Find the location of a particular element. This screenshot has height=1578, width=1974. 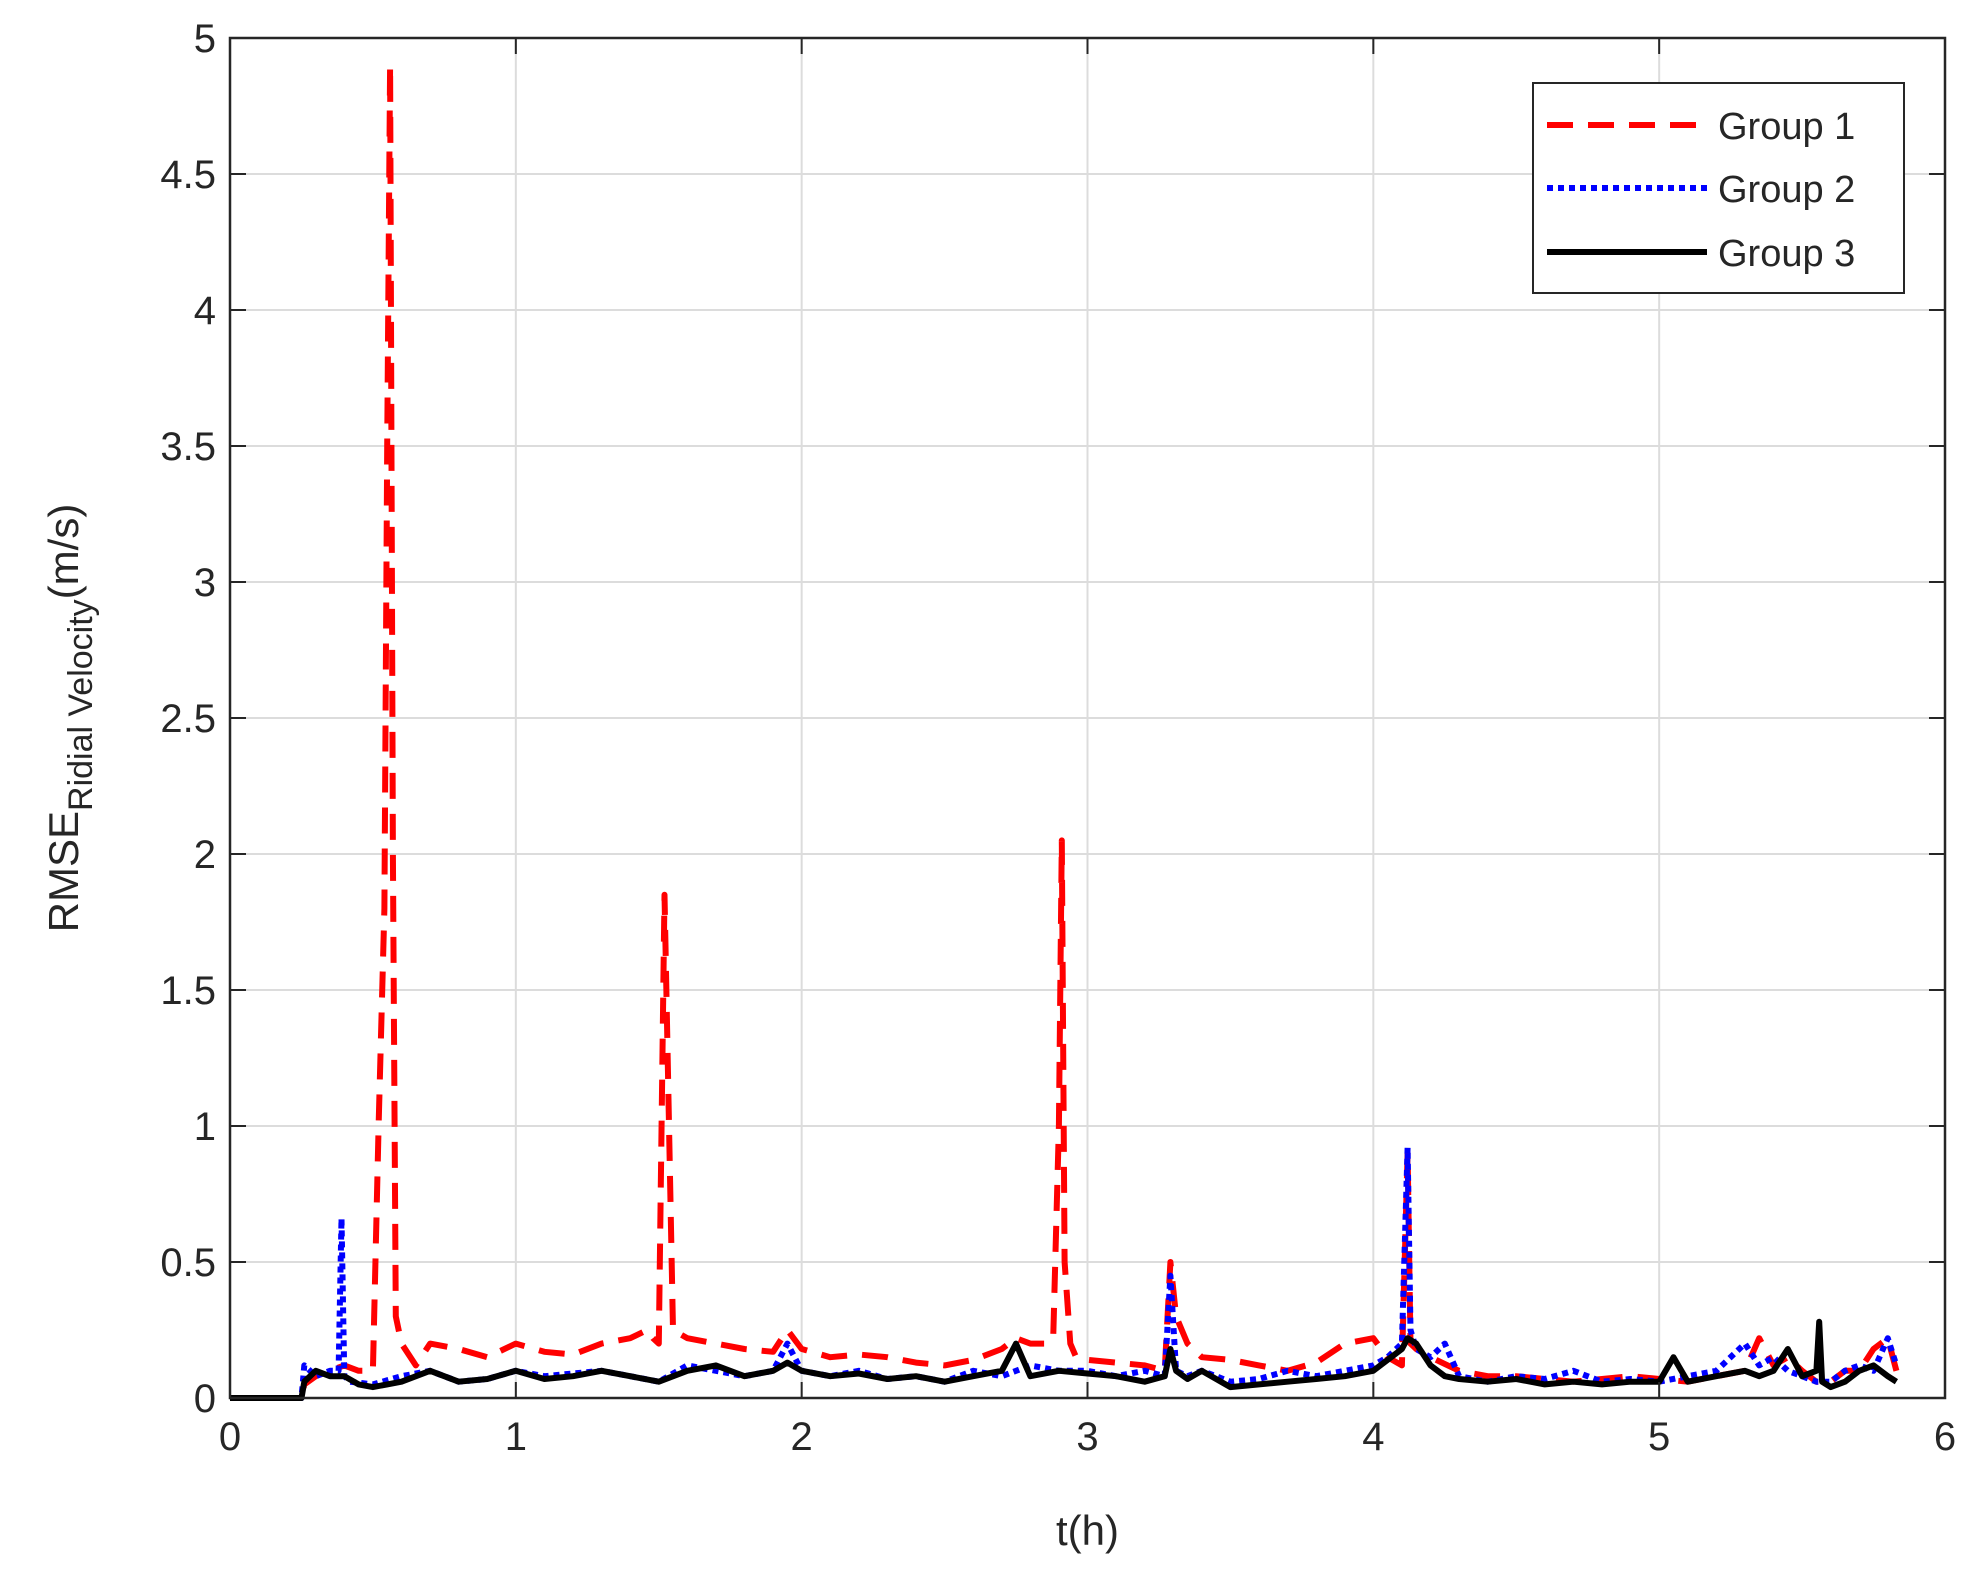

y-tick-label: 3 is located at coordinates (205, 583).